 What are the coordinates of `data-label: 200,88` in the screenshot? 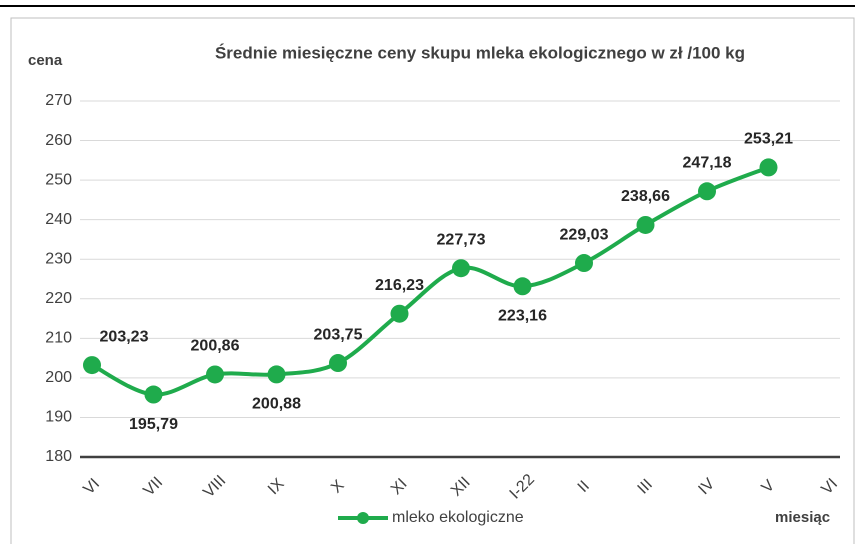 It's located at (276, 404).